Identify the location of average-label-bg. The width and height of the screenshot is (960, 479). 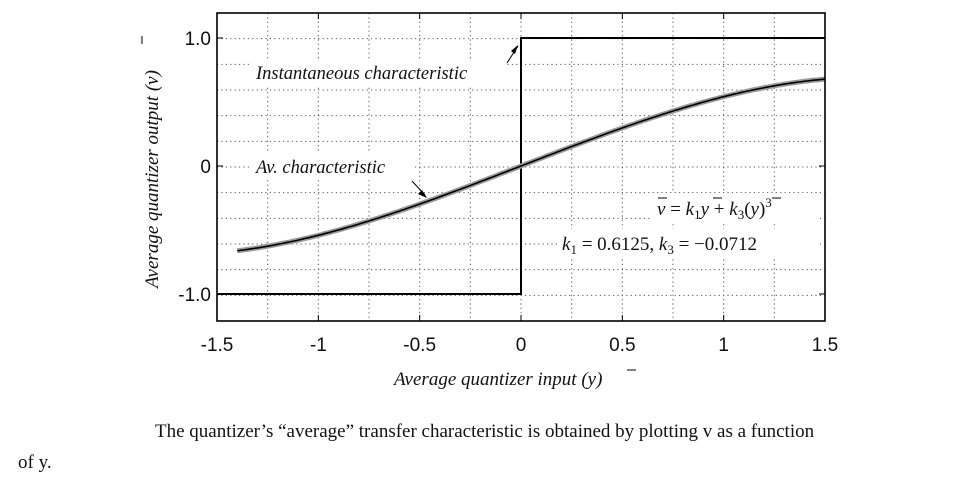
(333, 166).